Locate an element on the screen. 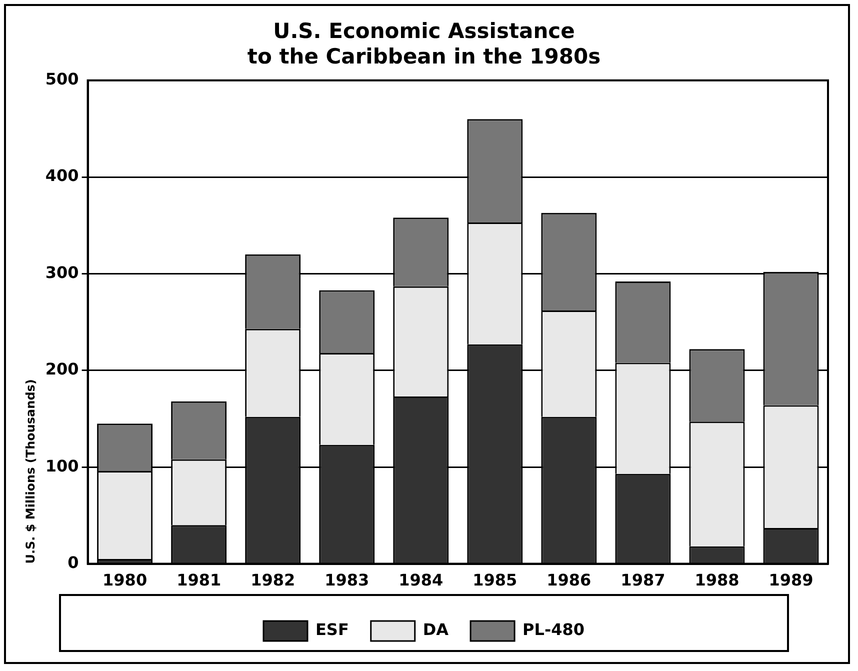 The image size is (858, 671). legend-label: ESF is located at coordinates (332, 630).